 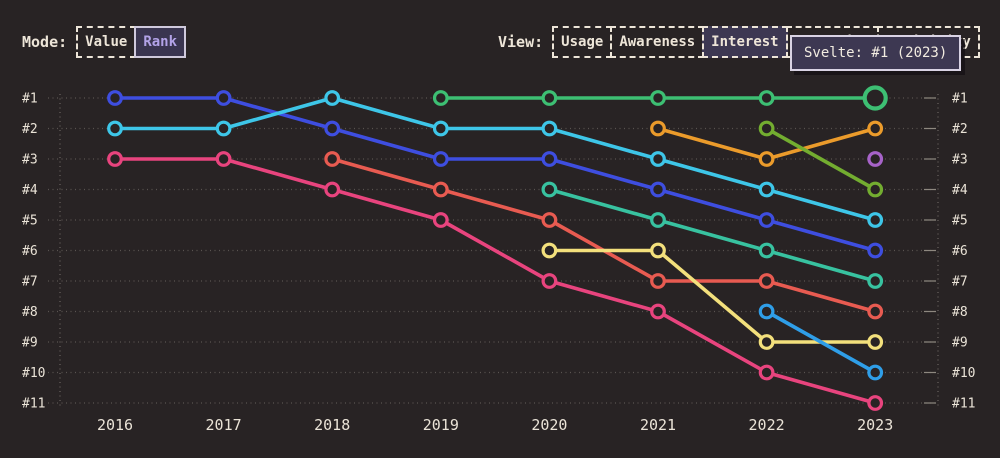 What do you see at coordinates (963, 373) in the screenshot?
I see `rank-label-right: #10` at bounding box center [963, 373].